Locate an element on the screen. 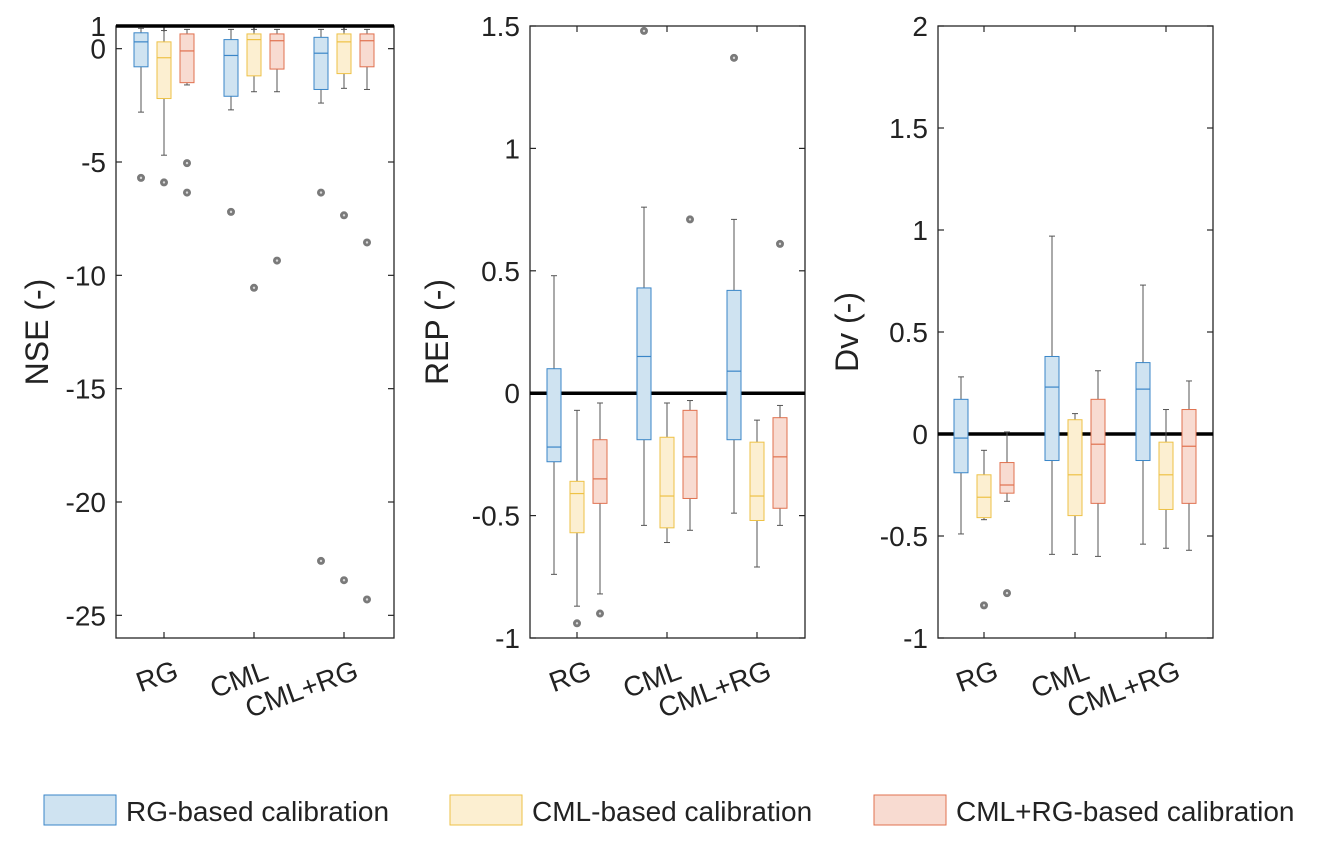  legend-item-2: CML-based calibration is located at coordinates (630, 810).